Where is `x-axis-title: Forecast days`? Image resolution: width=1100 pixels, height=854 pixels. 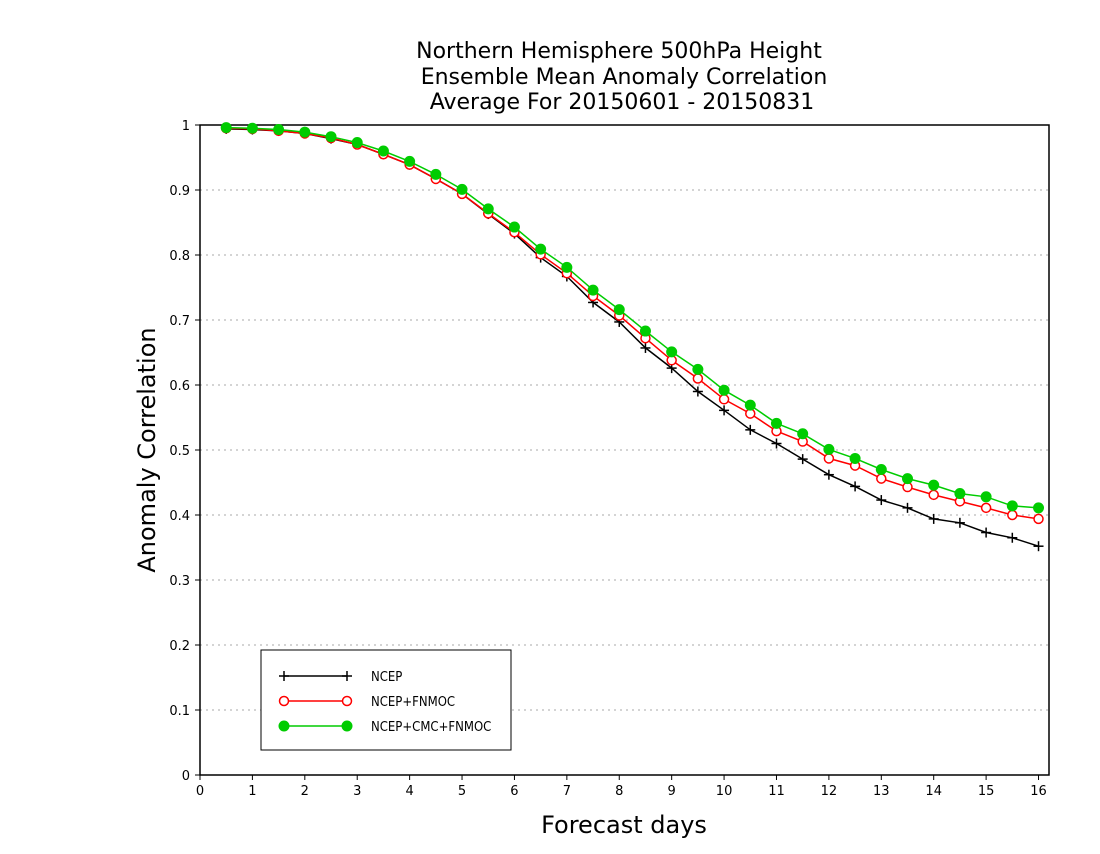 x-axis-title: Forecast days is located at coordinates (624, 825).